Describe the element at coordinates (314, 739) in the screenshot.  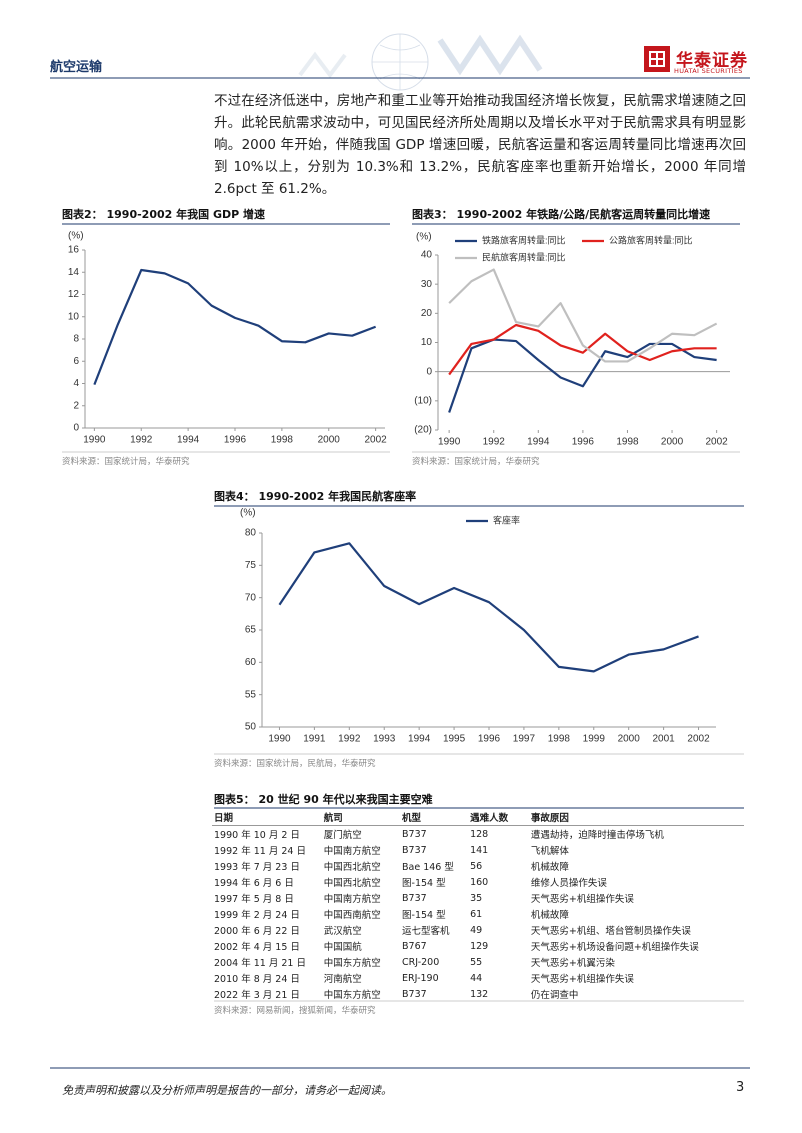
I see `x-tick-label: 1991` at that location.